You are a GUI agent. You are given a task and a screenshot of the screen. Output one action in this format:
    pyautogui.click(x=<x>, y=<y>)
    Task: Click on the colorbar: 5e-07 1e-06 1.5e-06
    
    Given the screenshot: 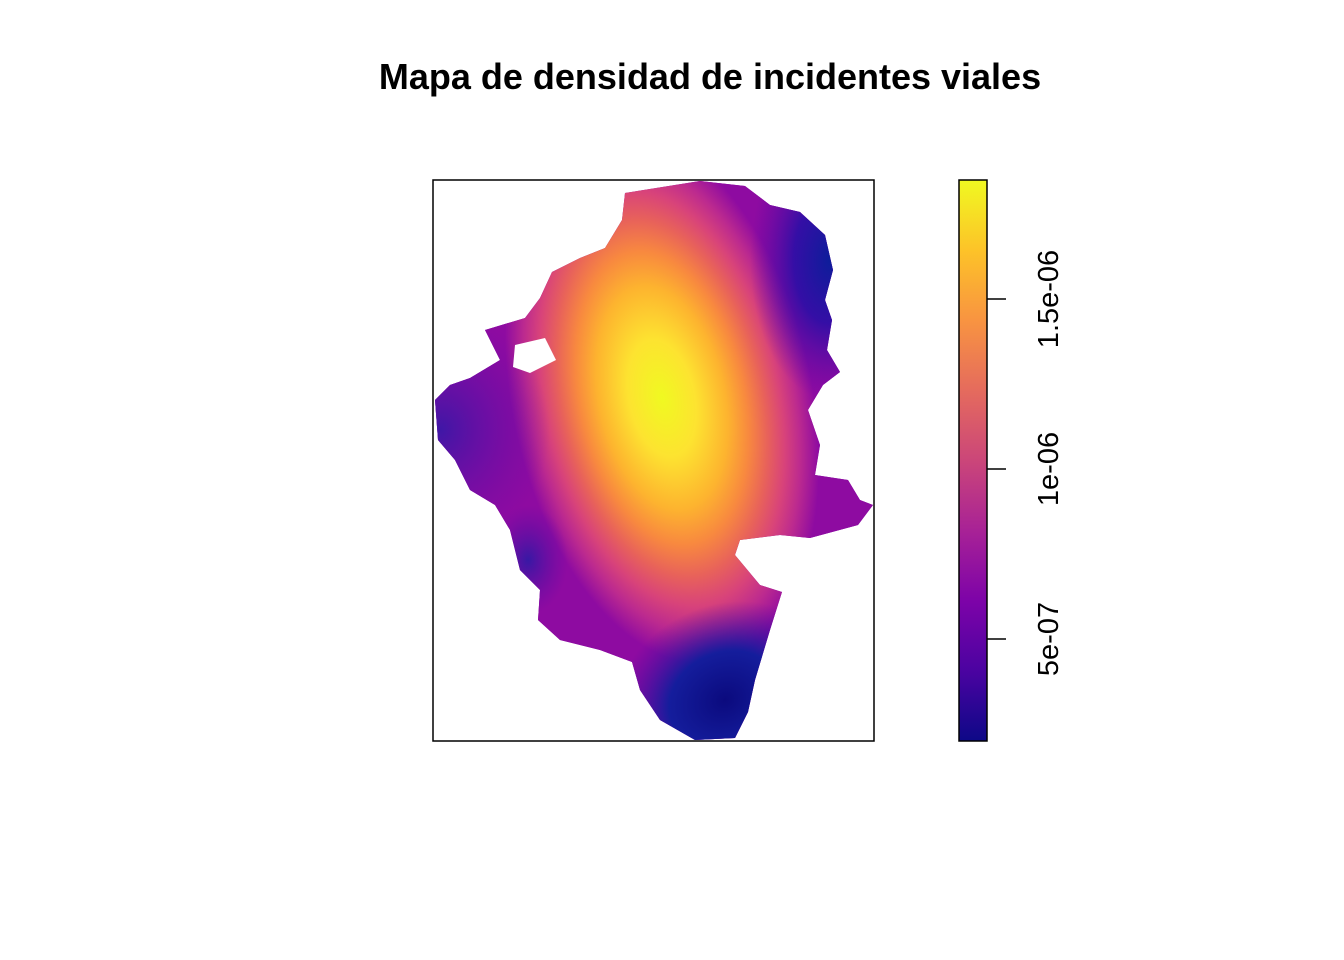 What is the action you would take?
    pyautogui.click(x=1011, y=460)
    